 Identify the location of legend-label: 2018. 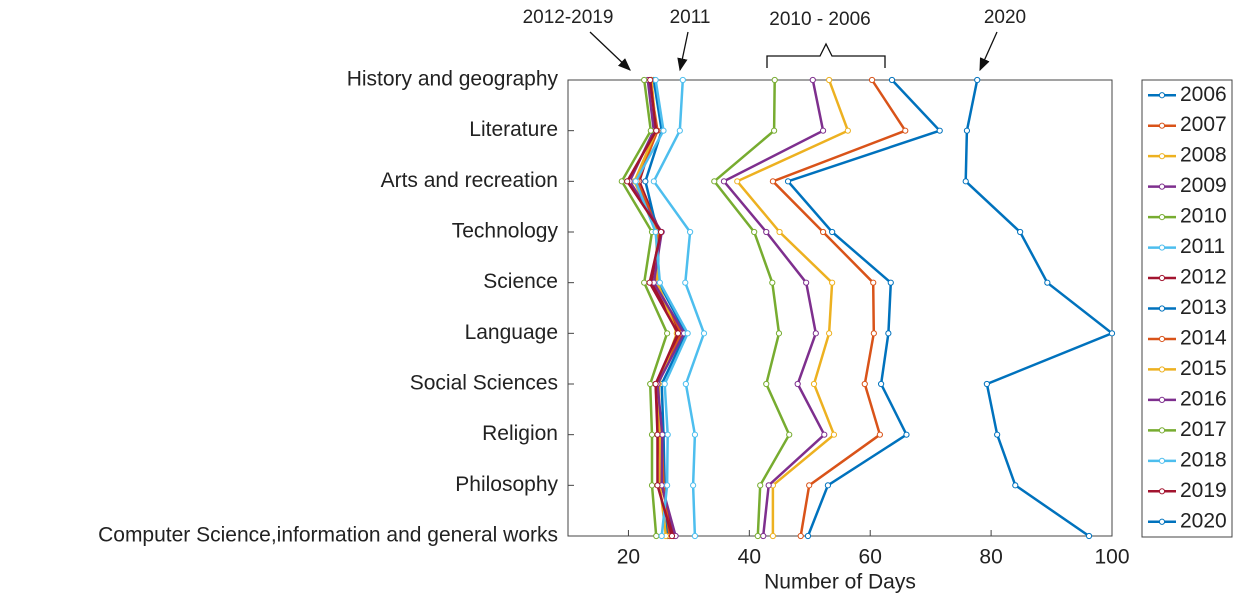
(1203, 459).